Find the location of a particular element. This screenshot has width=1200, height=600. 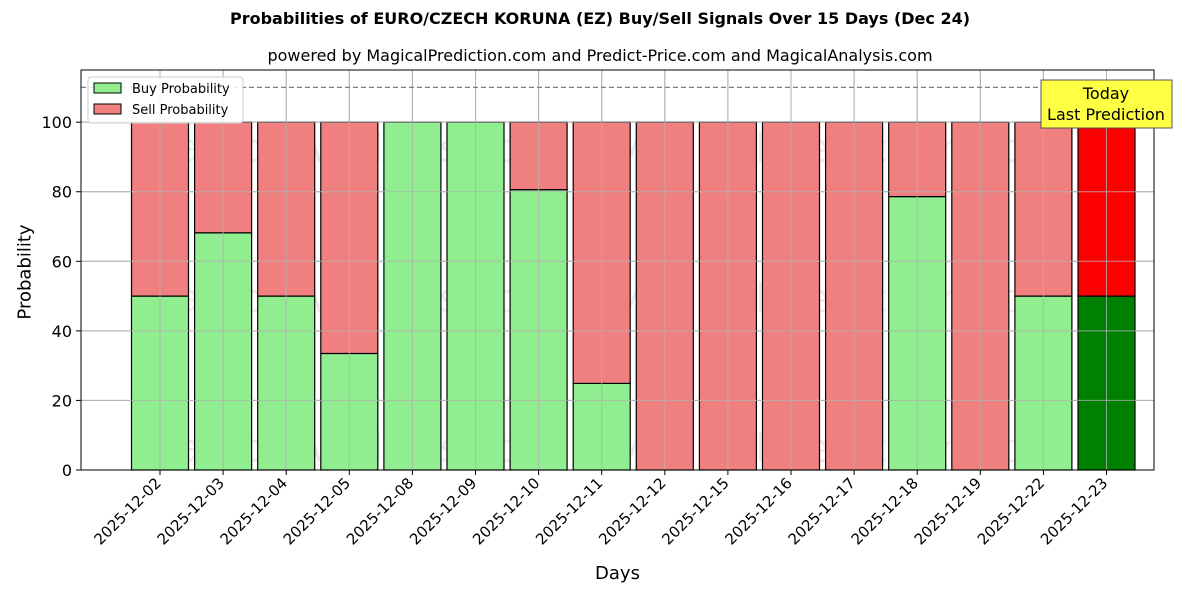

x-tick-label: 2025-12-08 is located at coordinates (380, 511).